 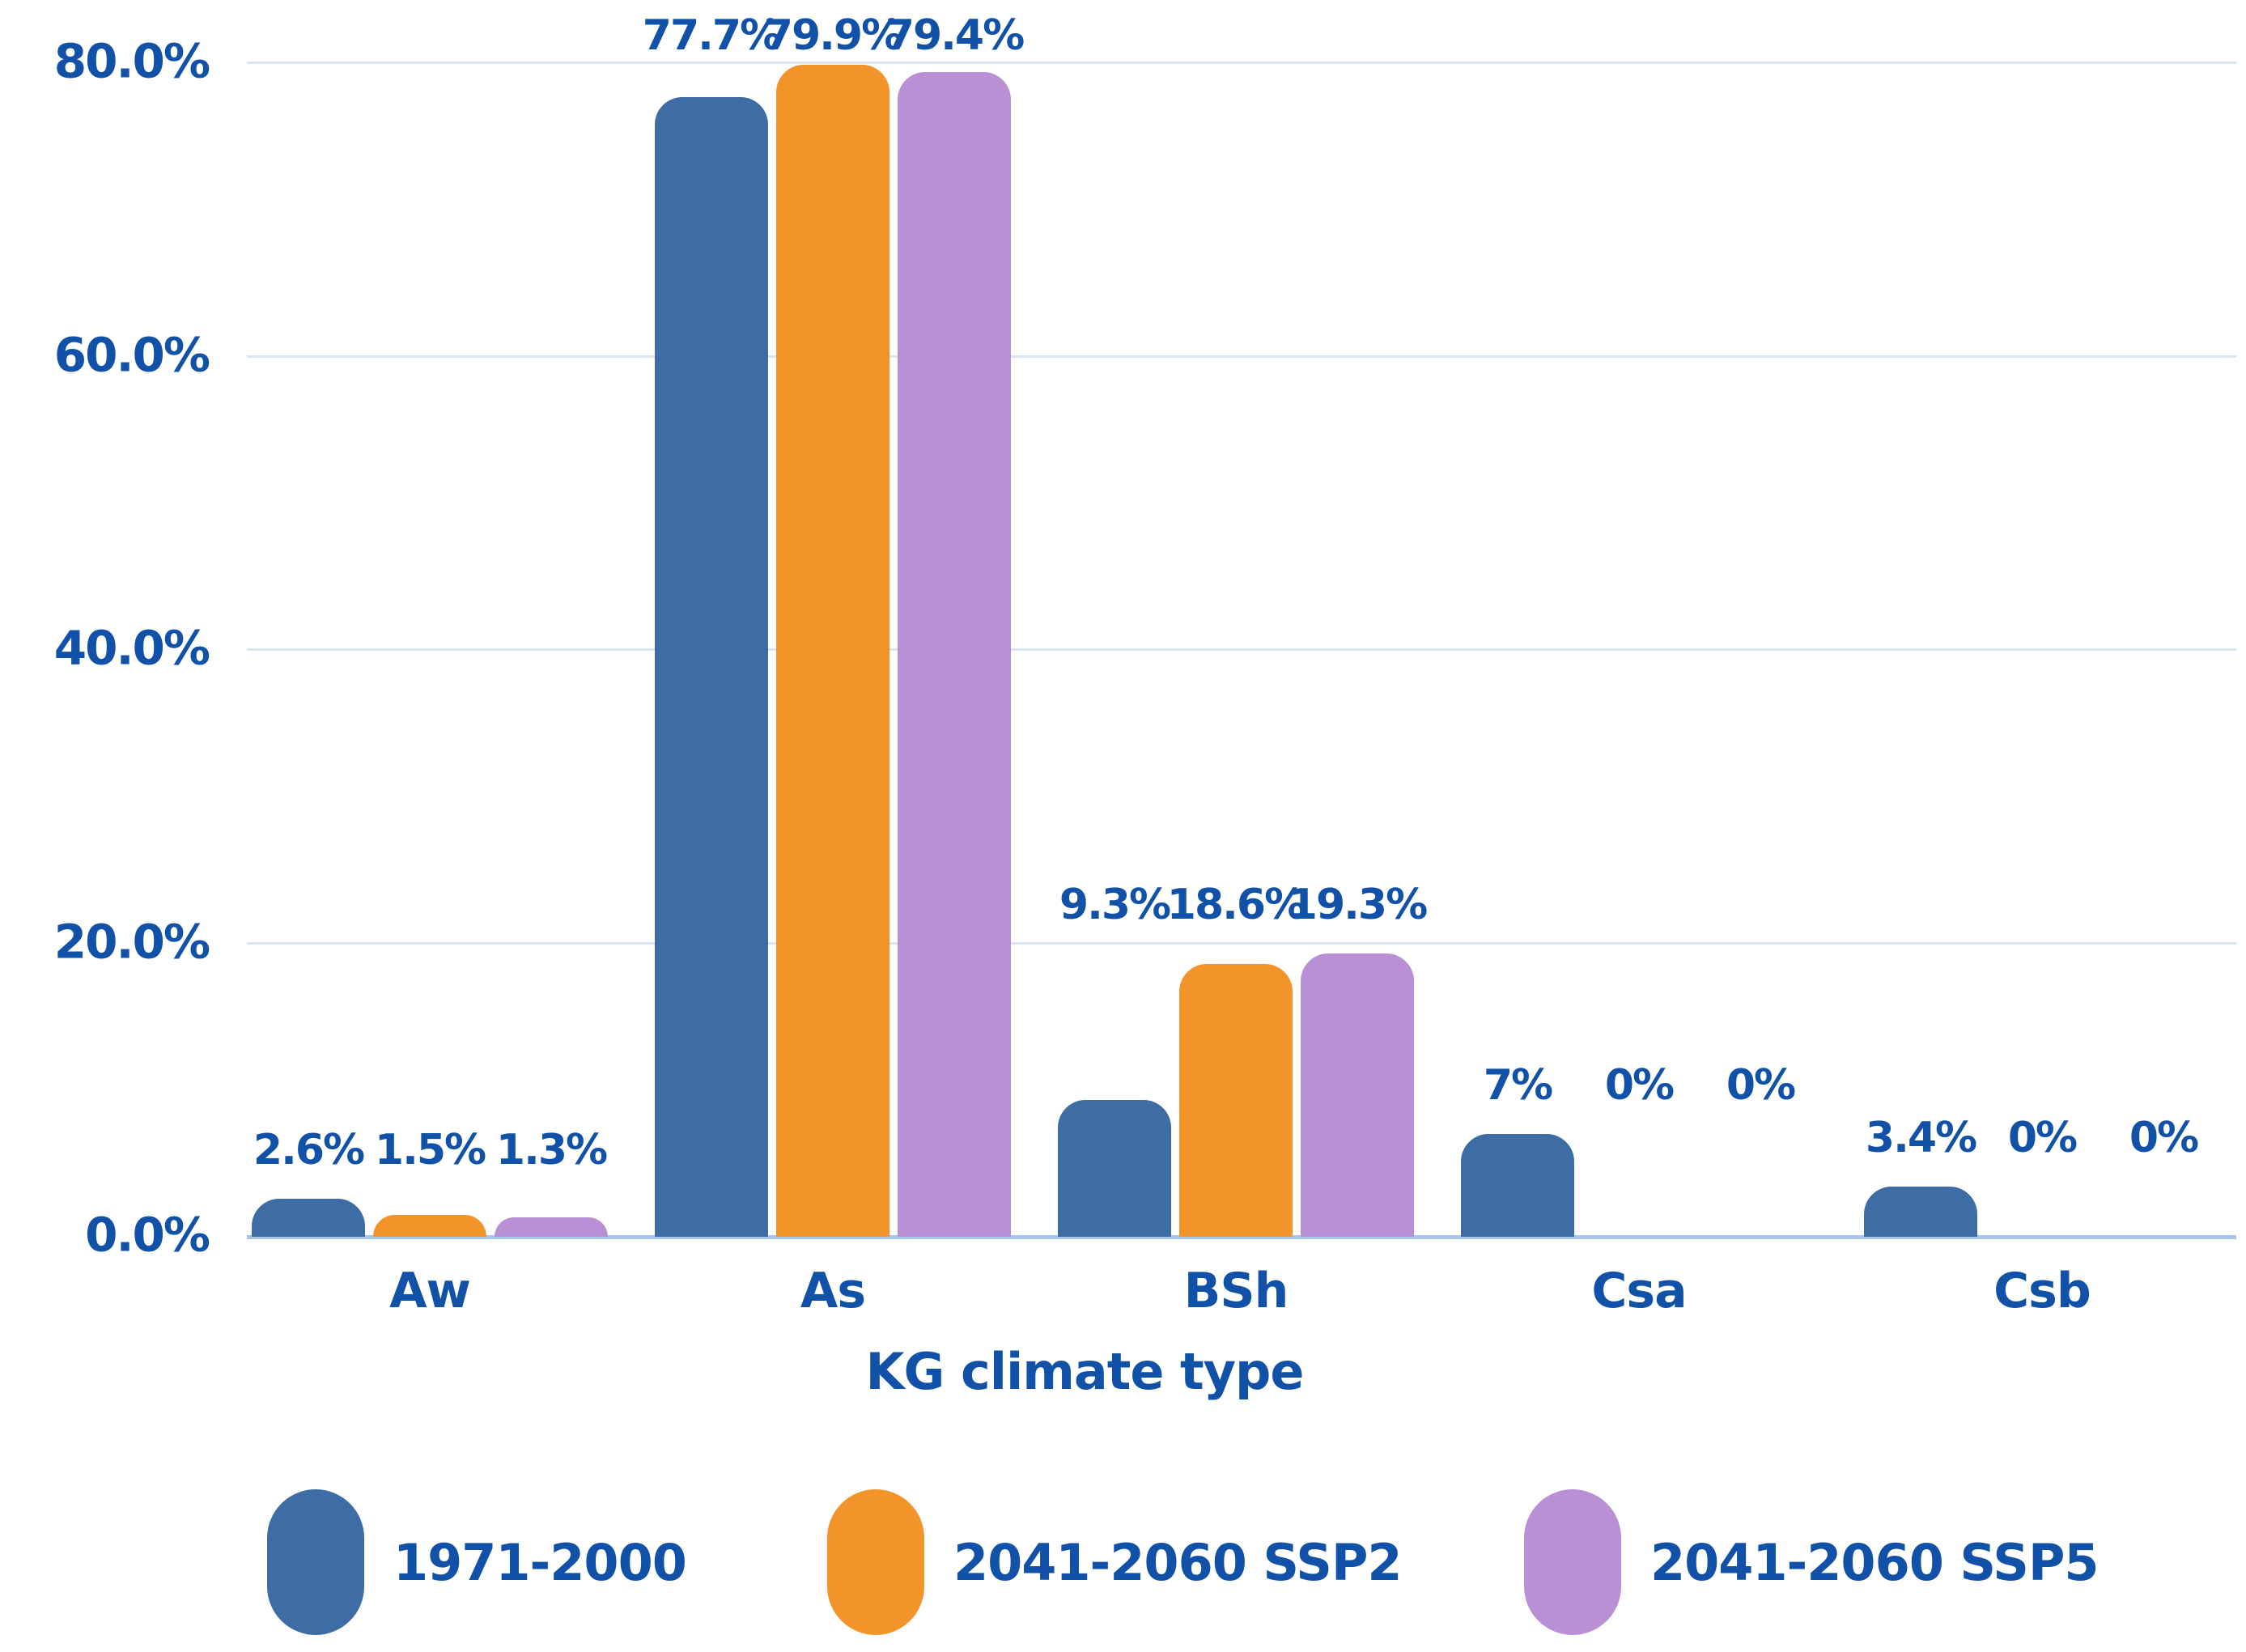 I want to click on bar-value-label: 18.6%, so click(x=1236, y=906).